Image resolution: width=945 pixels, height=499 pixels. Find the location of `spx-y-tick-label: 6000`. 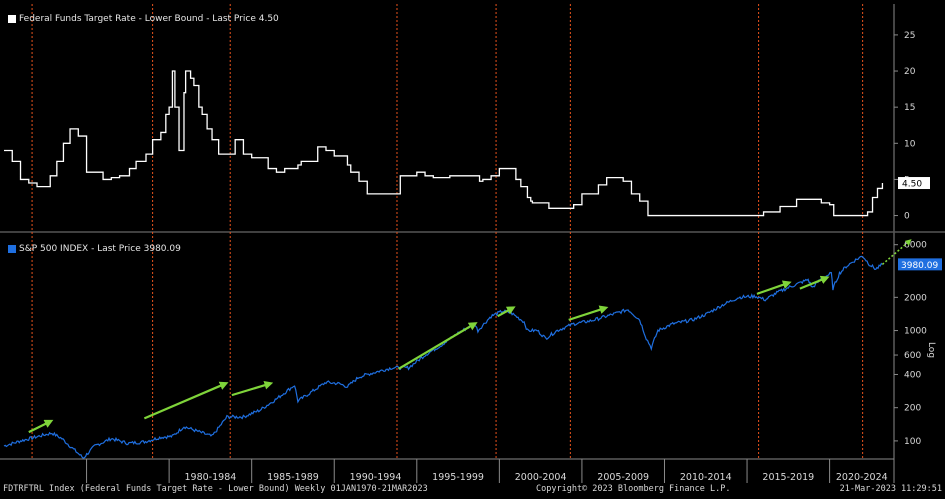

spx-y-tick-label: 6000 is located at coordinates (915, 246).